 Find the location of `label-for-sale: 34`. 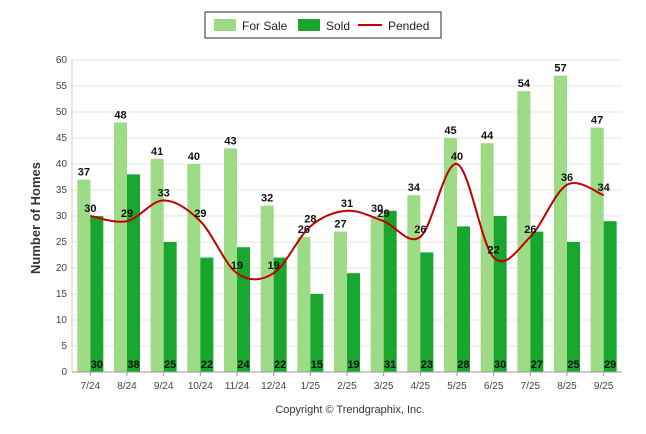

label-for-sale: 34 is located at coordinates (414, 188).